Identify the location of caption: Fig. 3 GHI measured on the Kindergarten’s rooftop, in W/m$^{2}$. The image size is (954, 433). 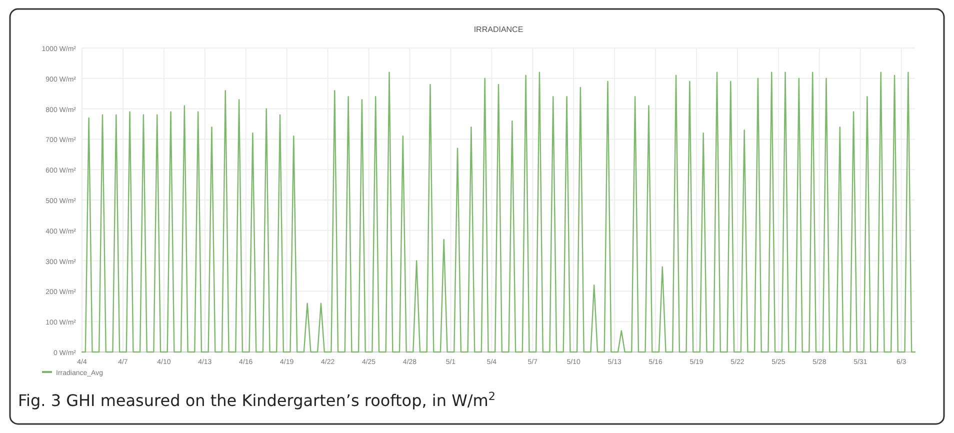
(257, 400).